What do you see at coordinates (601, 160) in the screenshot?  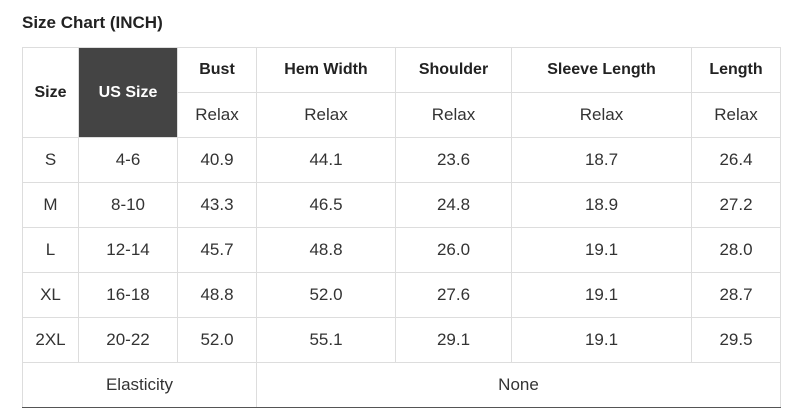 I see `data-cell: 18.7` at bounding box center [601, 160].